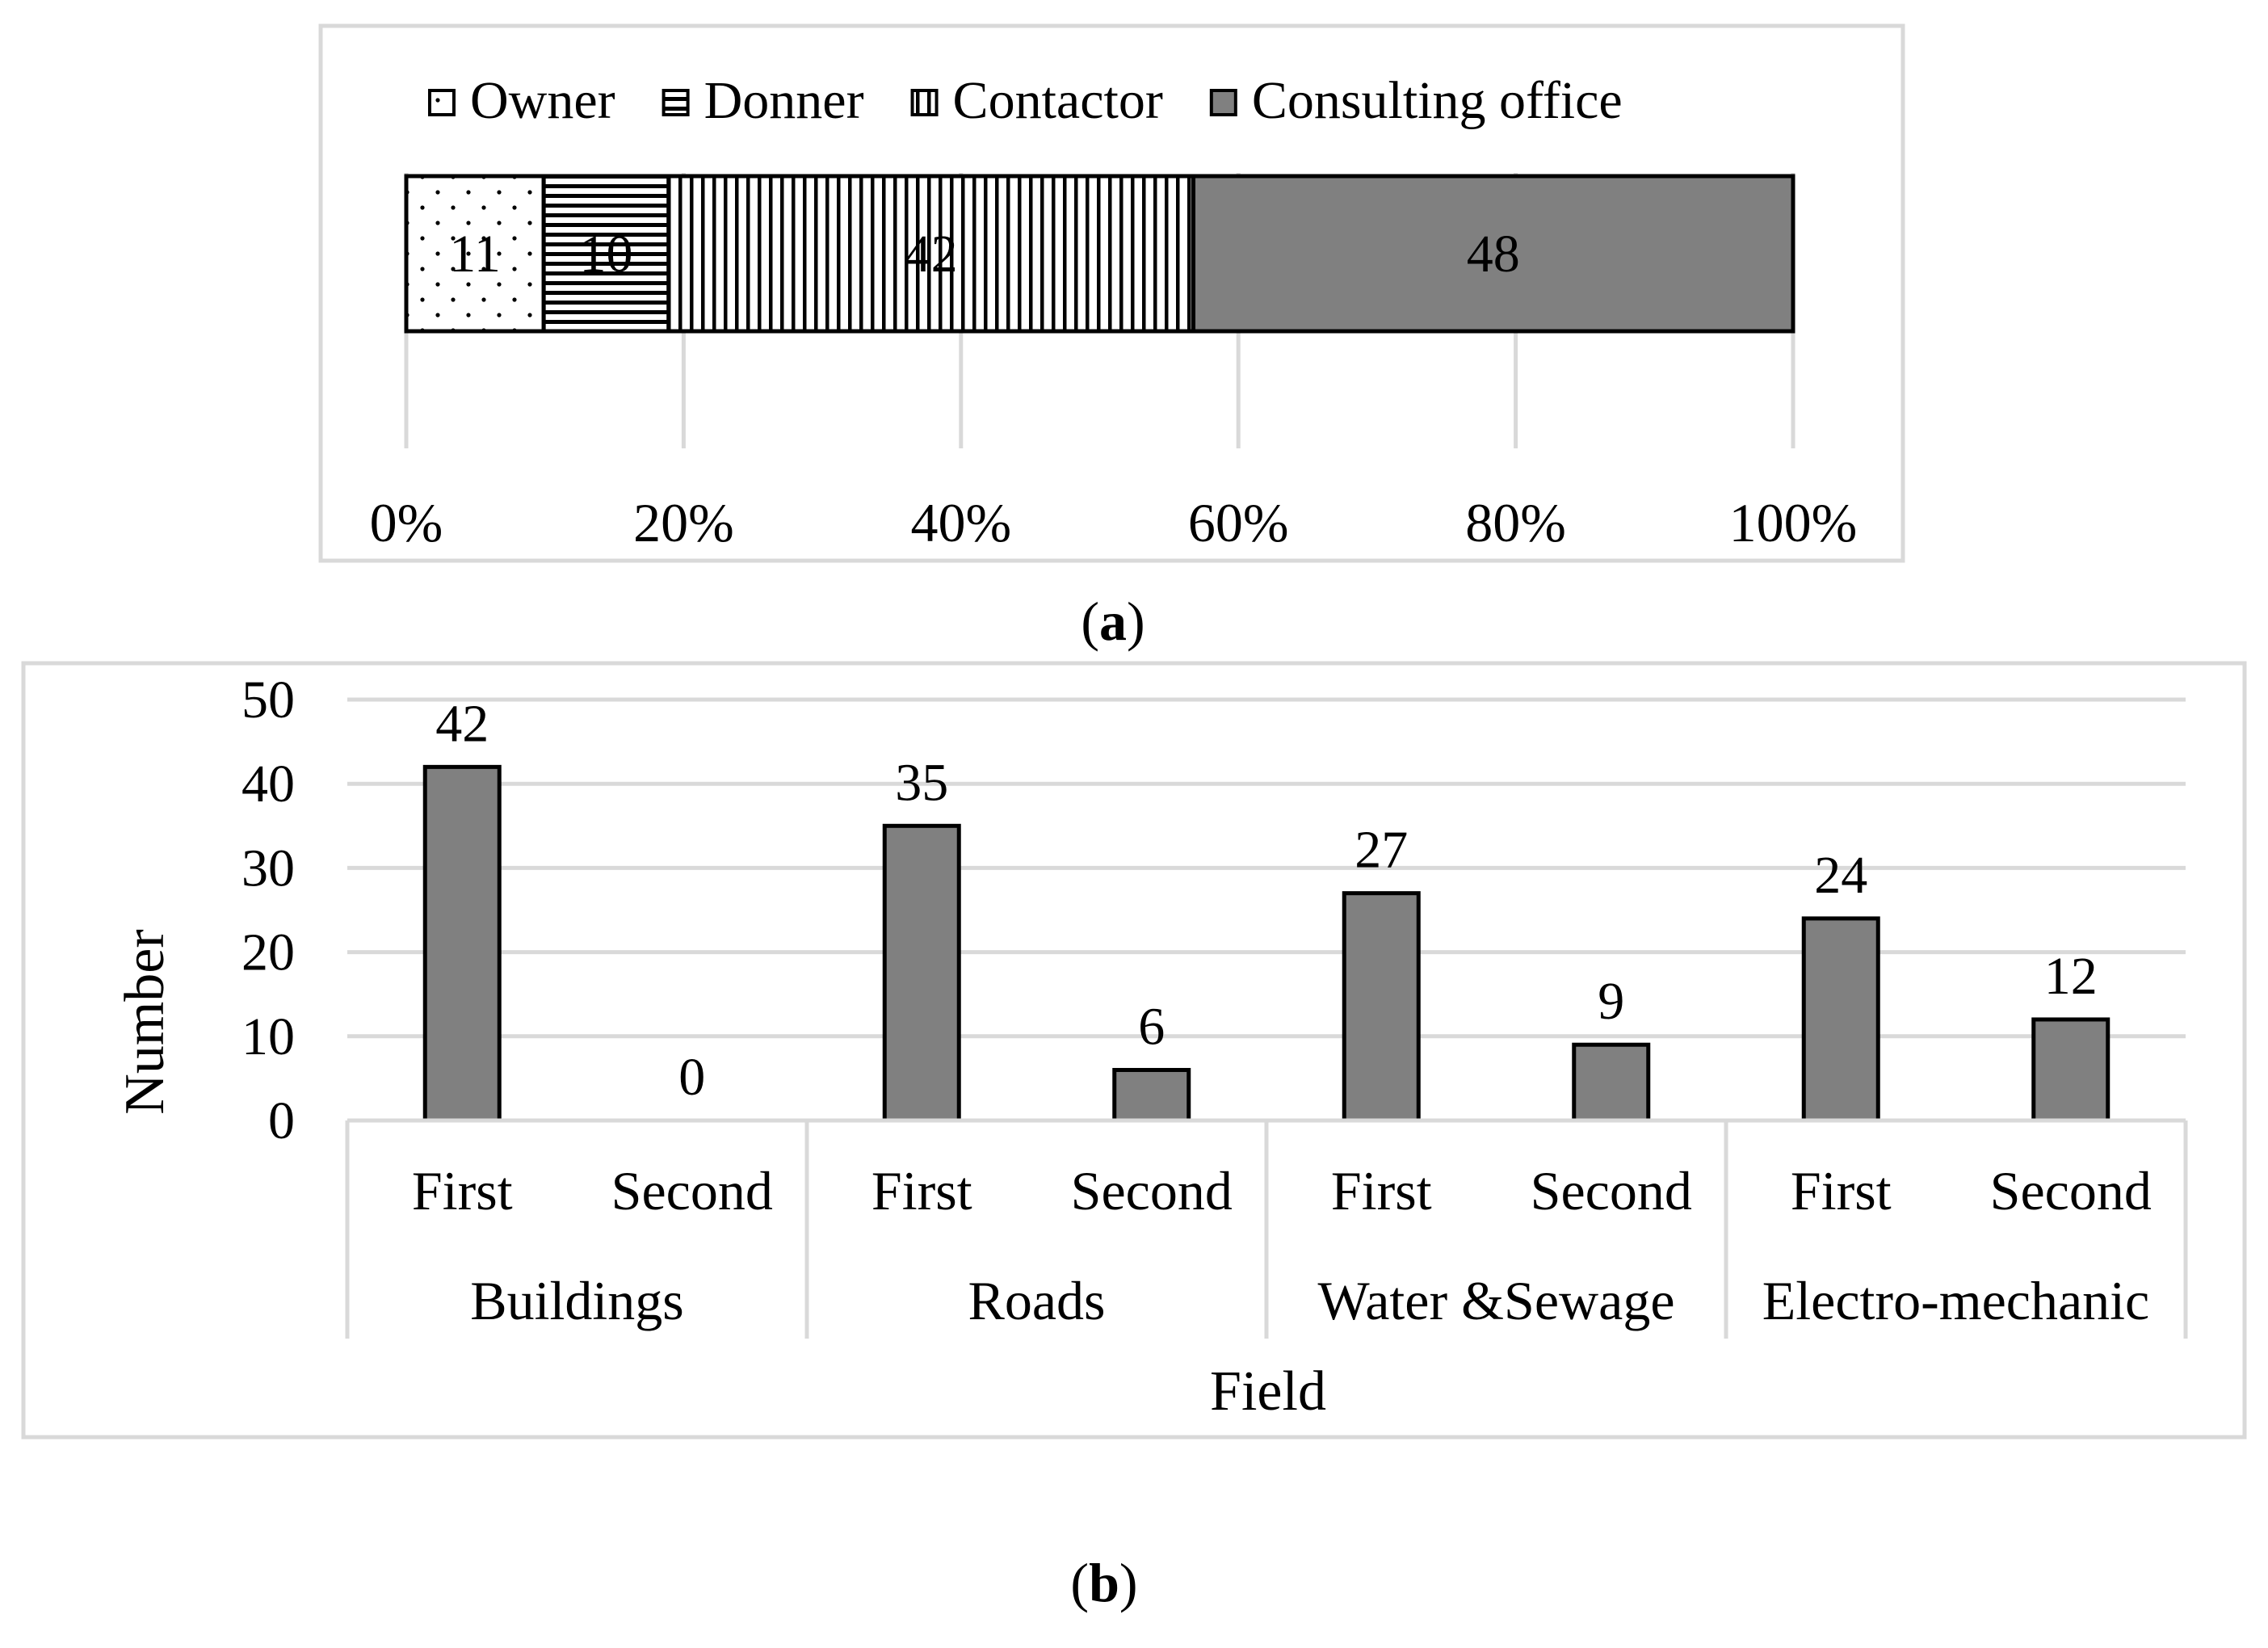 This screenshot has height=1648, width=2268. Describe the element at coordinates (784, 100) in the screenshot. I see `legend-label-donner: Donner` at that location.